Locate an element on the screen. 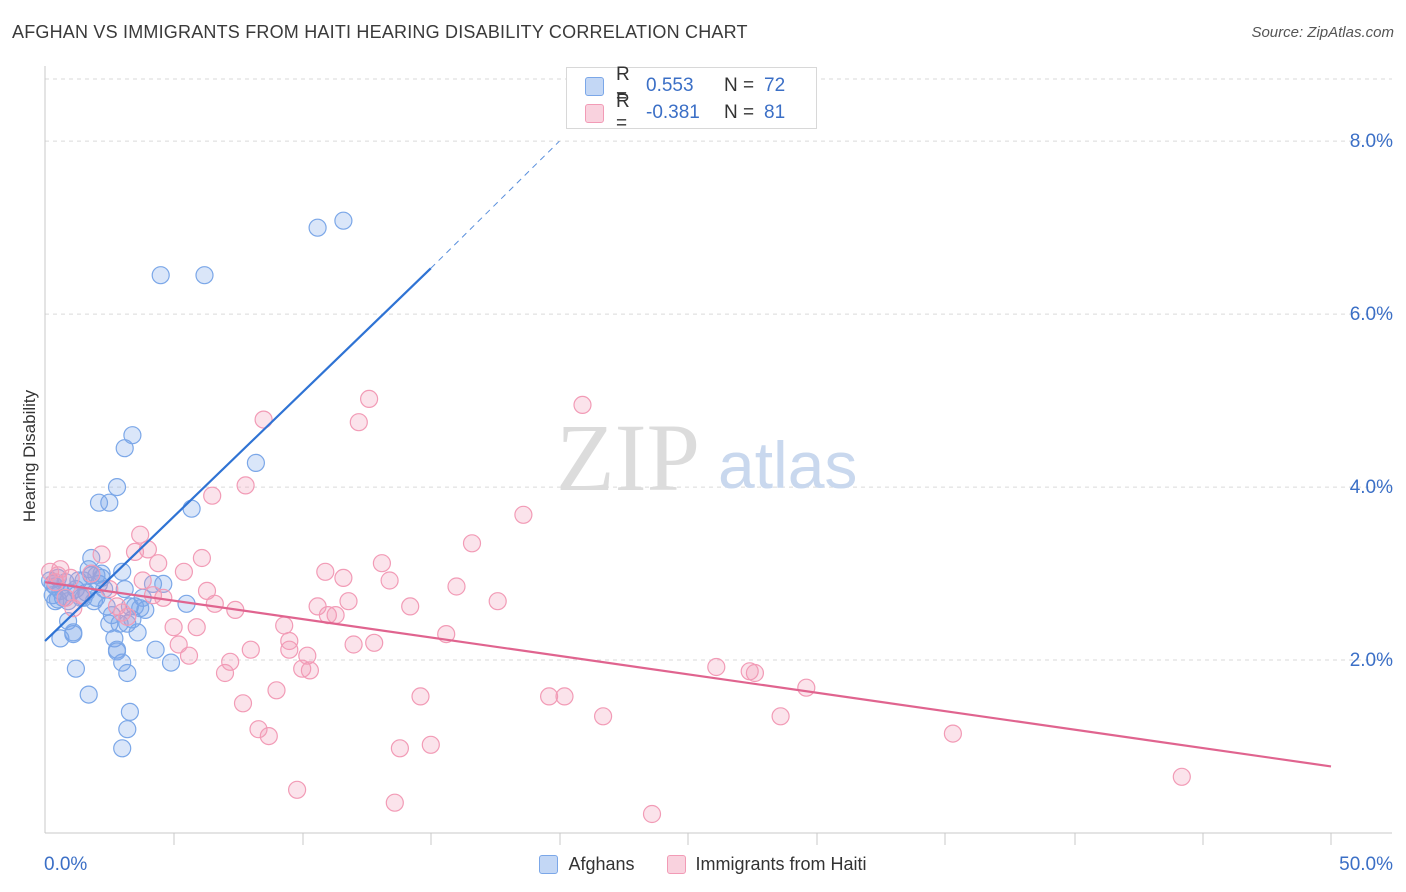  legend-item-haiti: Immigrants from Haiti is located at coordinates (766, 864).